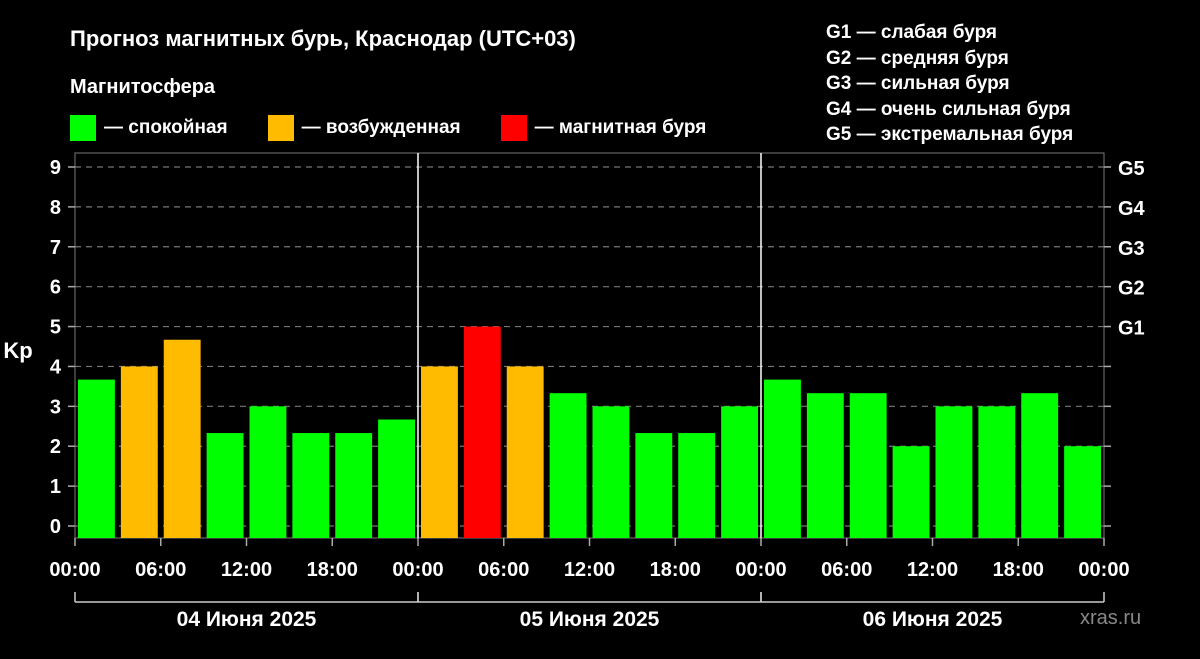  Describe the element at coordinates (143, 87) in the screenshot. I see `magnetosphere-label: Магнитосфера` at that location.